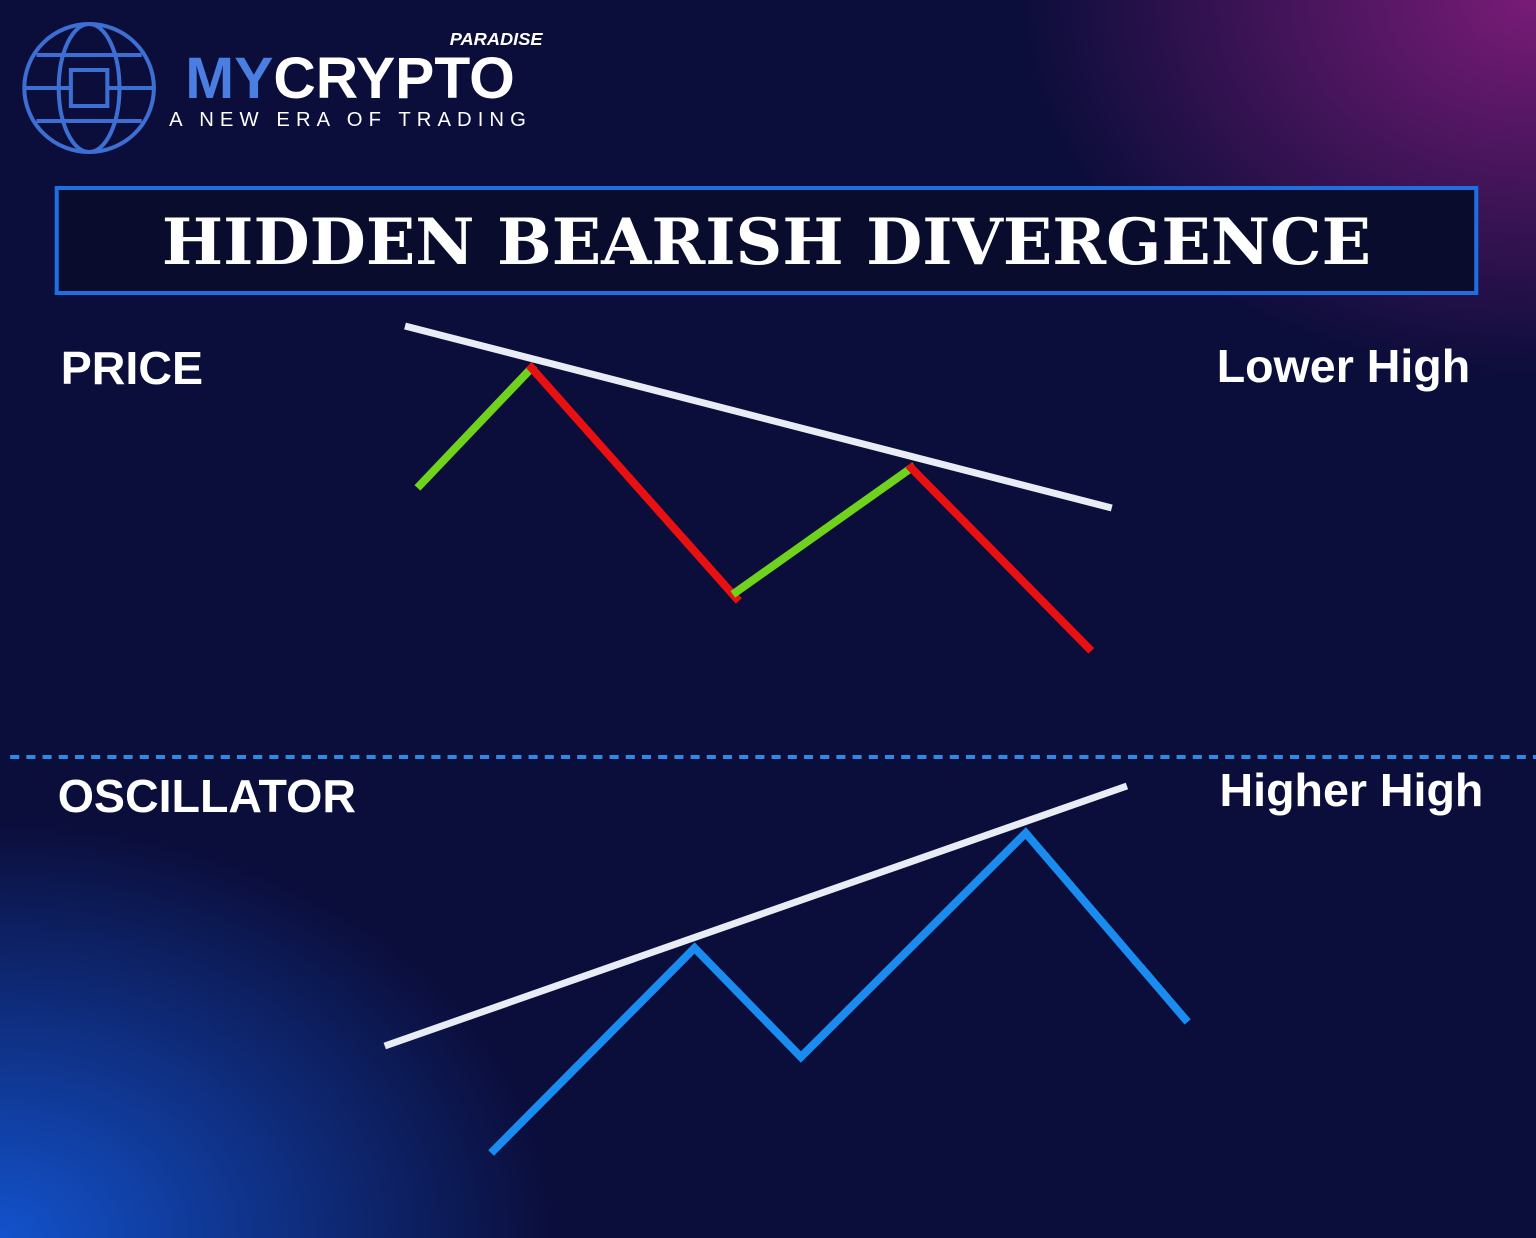 The height and width of the screenshot is (1238, 1536). What do you see at coordinates (132, 368) in the screenshot?
I see `price-label: PRICE` at bounding box center [132, 368].